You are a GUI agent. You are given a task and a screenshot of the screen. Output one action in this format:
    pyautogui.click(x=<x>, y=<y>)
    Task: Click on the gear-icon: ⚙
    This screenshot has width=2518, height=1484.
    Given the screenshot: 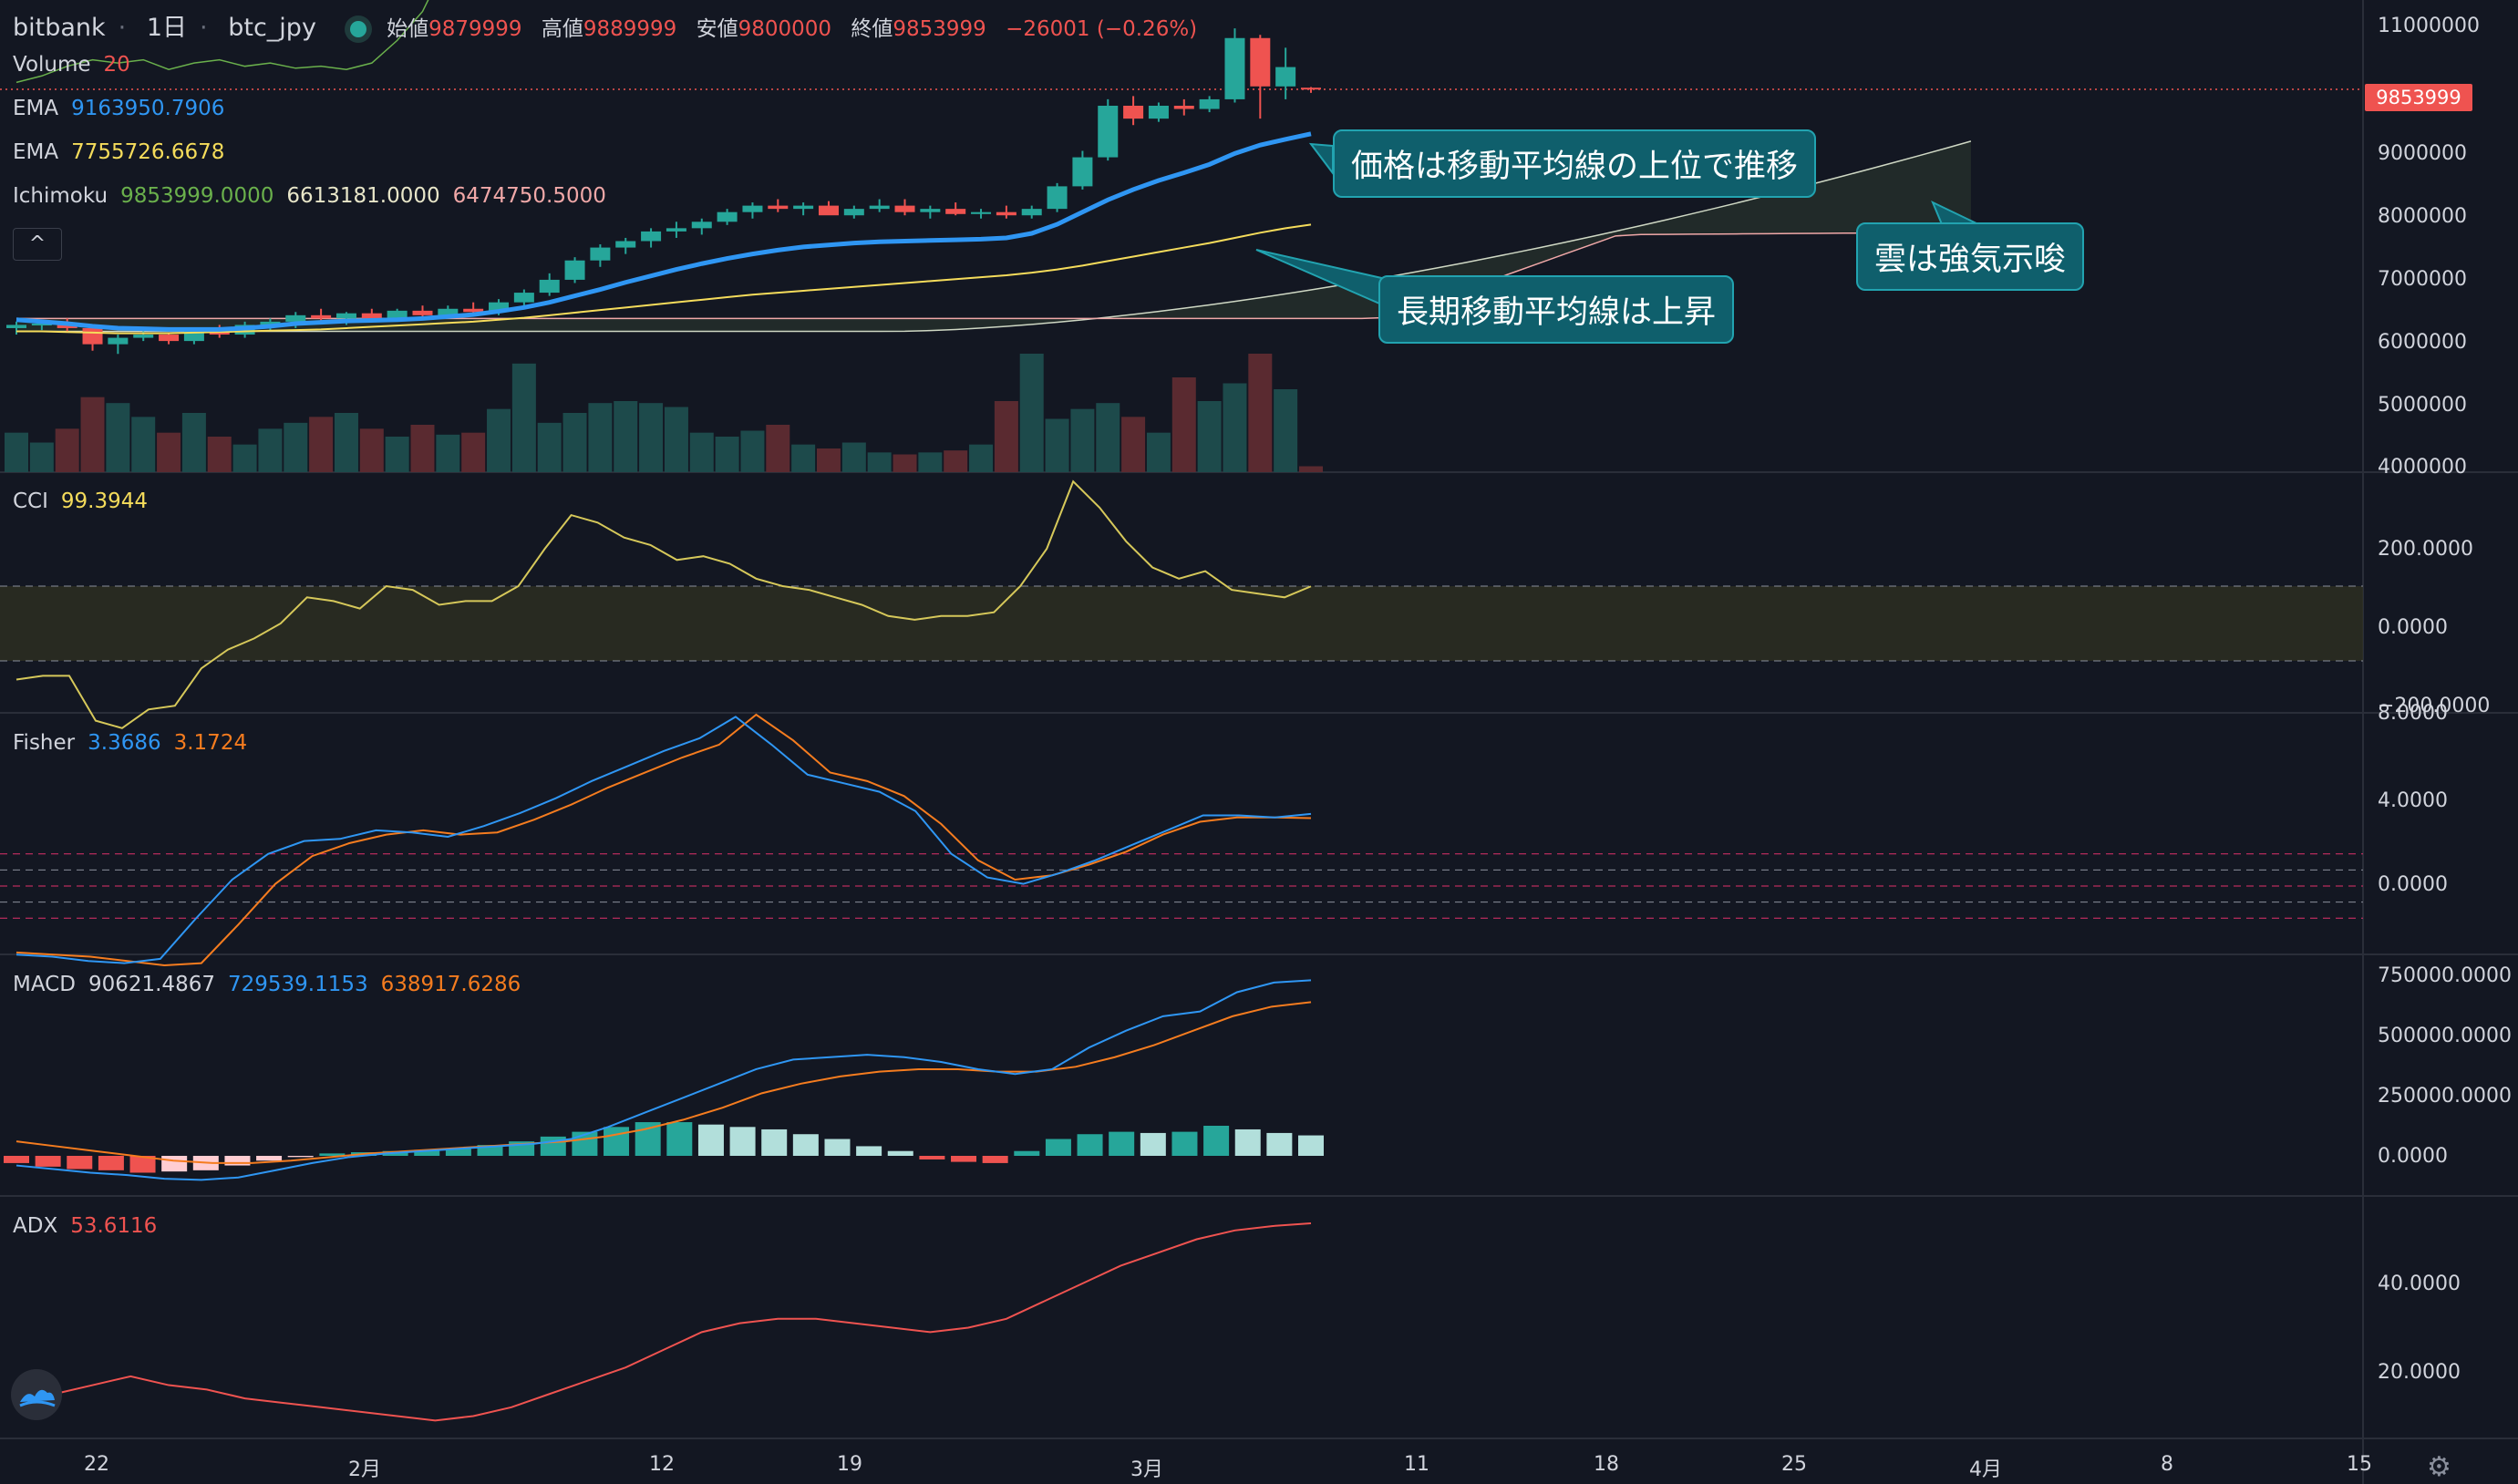 What is the action you would take?
    pyautogui.click(x=2439, y=1467)
    